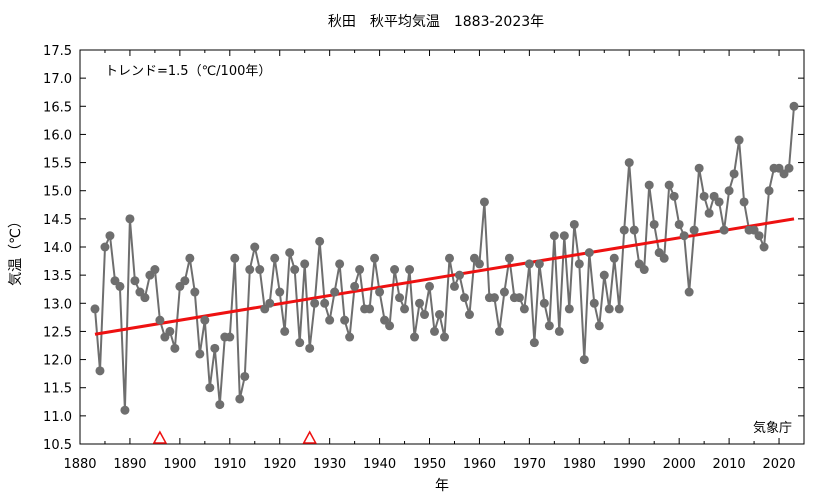 This screenshot has height=498, width=833. Describe the element at coordinates (57, 389) in the screenshot. I see `y-tick-label: 11.5` at that location.